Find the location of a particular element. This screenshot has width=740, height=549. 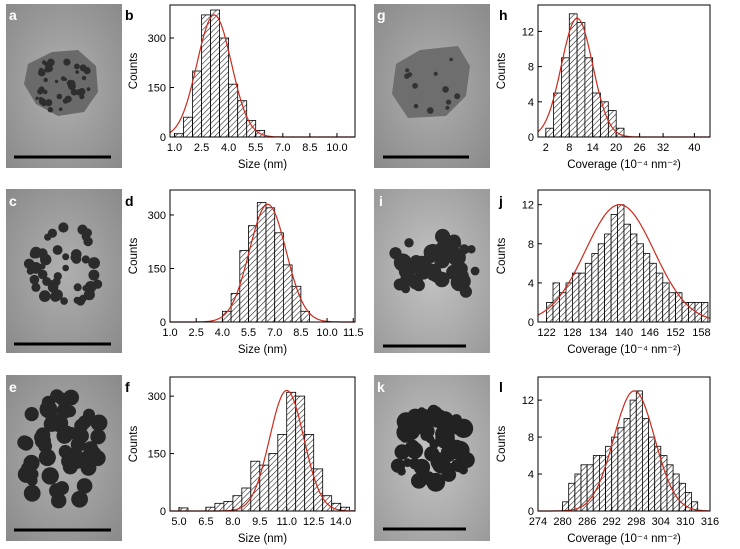

y-tick-label: 4 is located at coordinates (531, 475).